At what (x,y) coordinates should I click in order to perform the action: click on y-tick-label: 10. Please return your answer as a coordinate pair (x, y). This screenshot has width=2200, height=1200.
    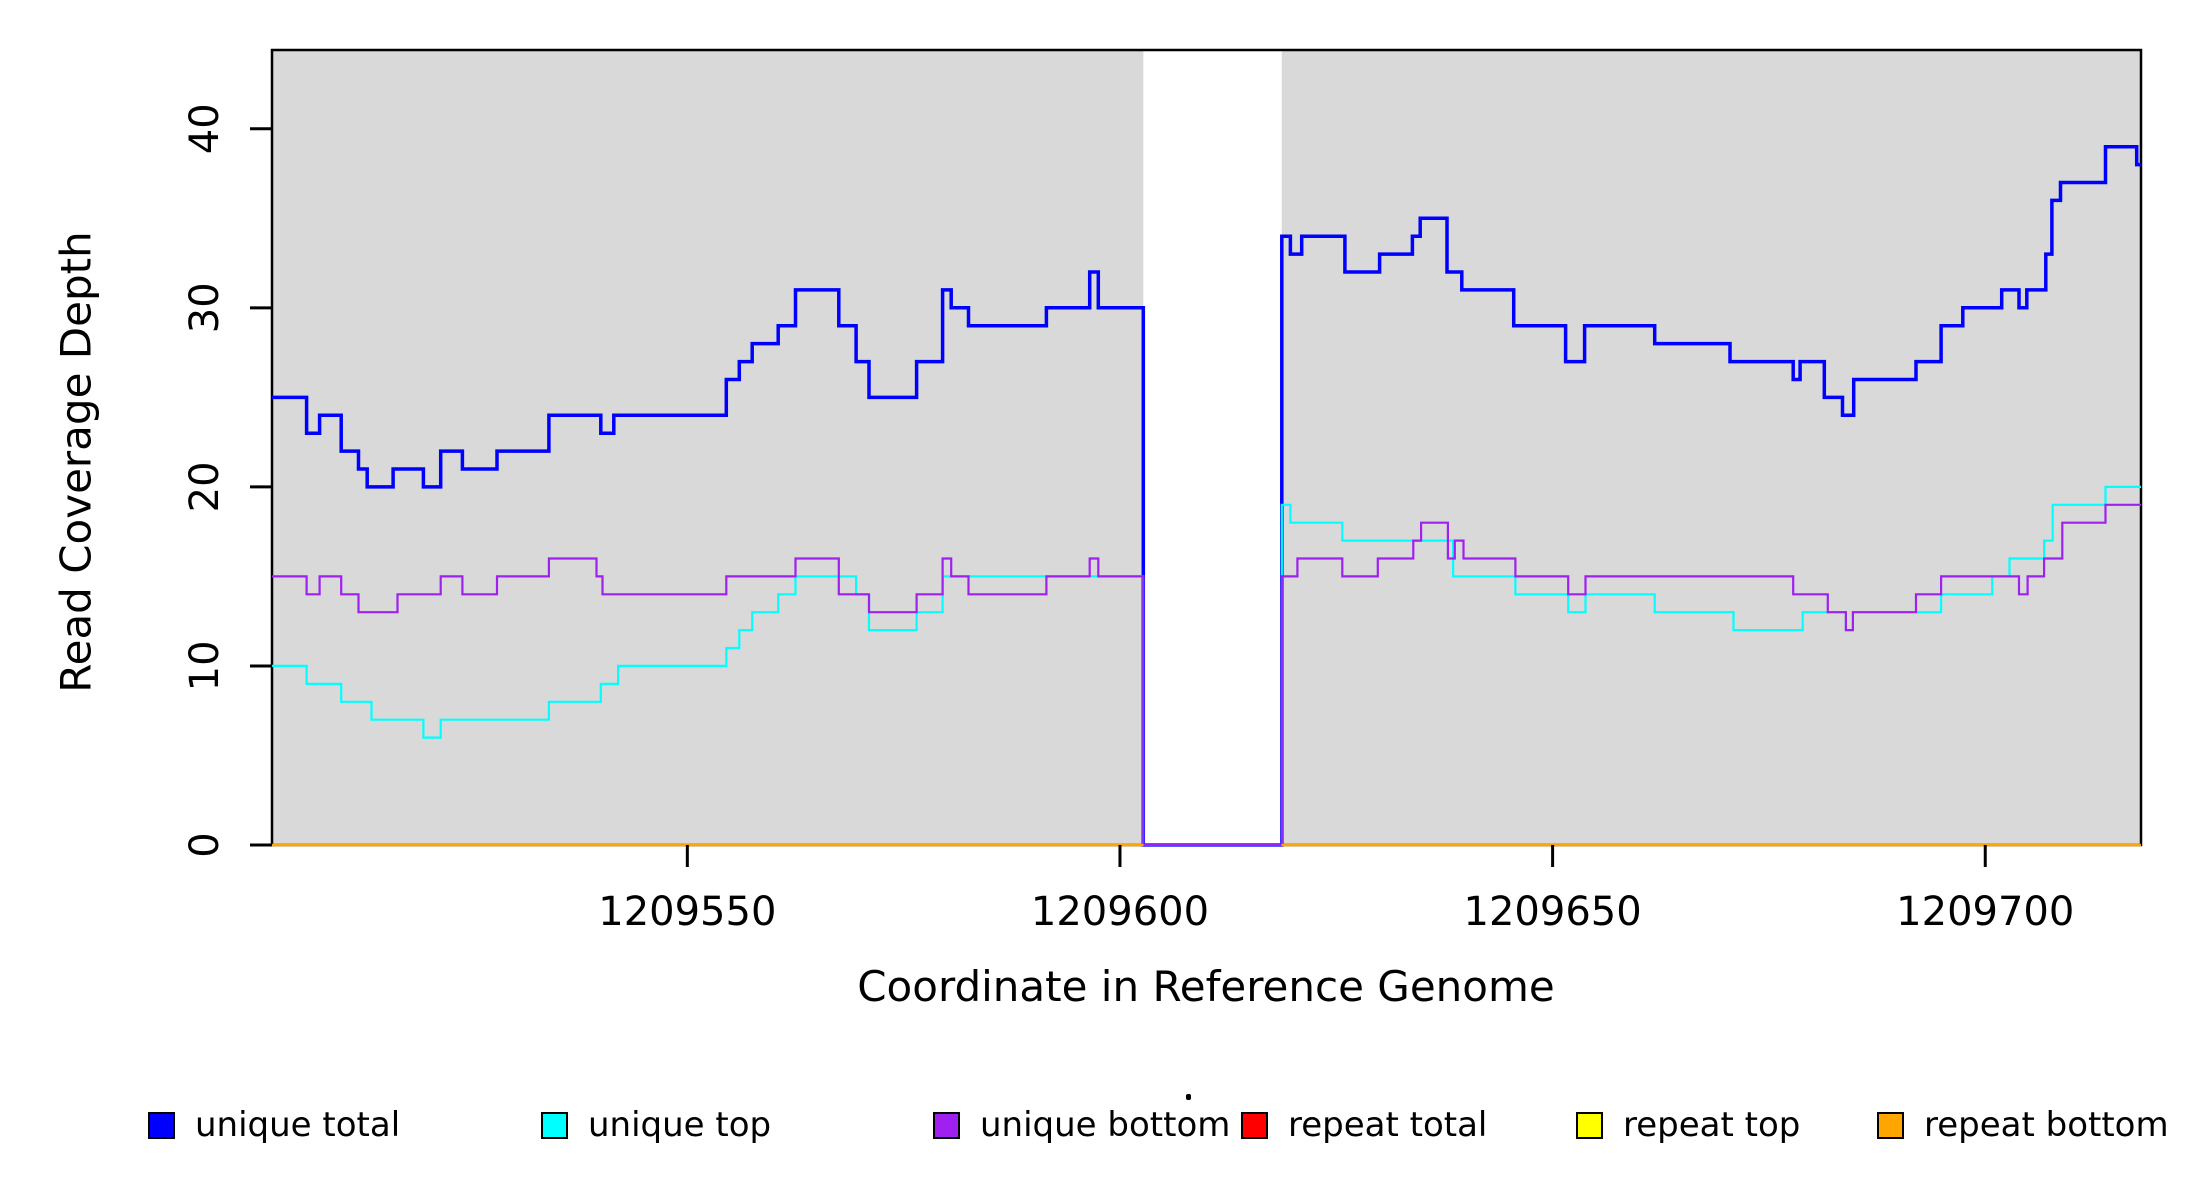
    Looking at the image, I should click on (205, 665).